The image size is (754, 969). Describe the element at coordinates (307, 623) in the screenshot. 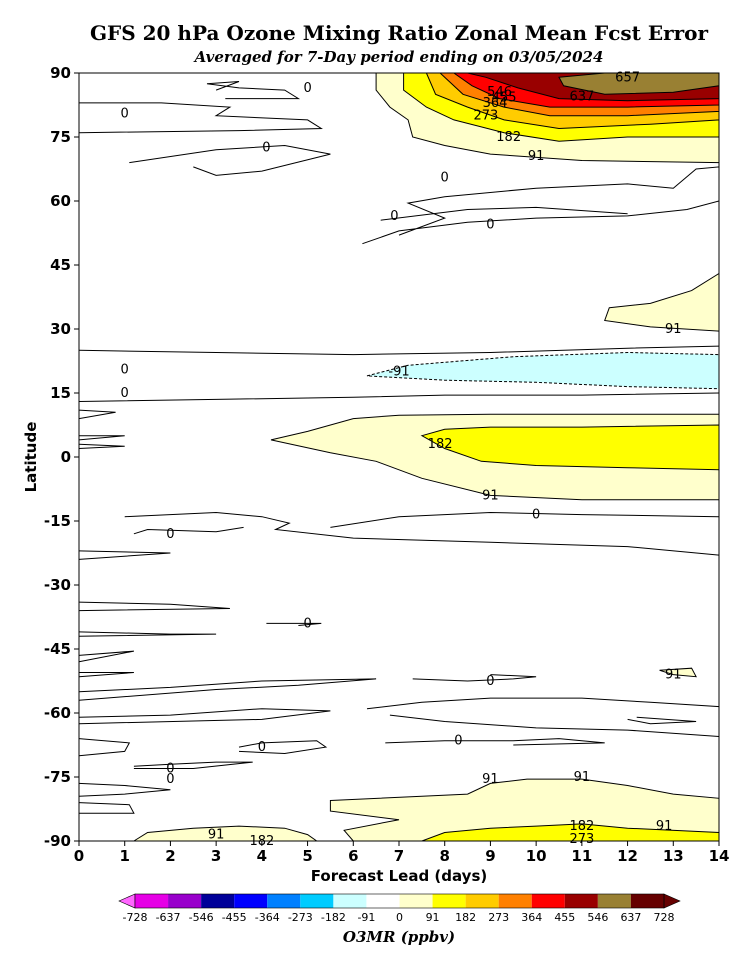

I see `contour-label-22: 0` at that location.